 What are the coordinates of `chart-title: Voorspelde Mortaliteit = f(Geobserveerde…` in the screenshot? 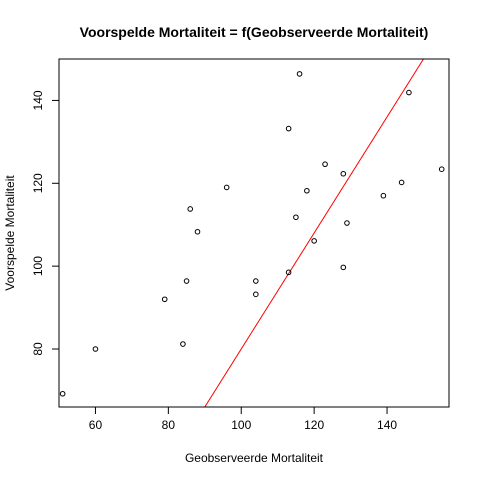 It's located at (254, 32).